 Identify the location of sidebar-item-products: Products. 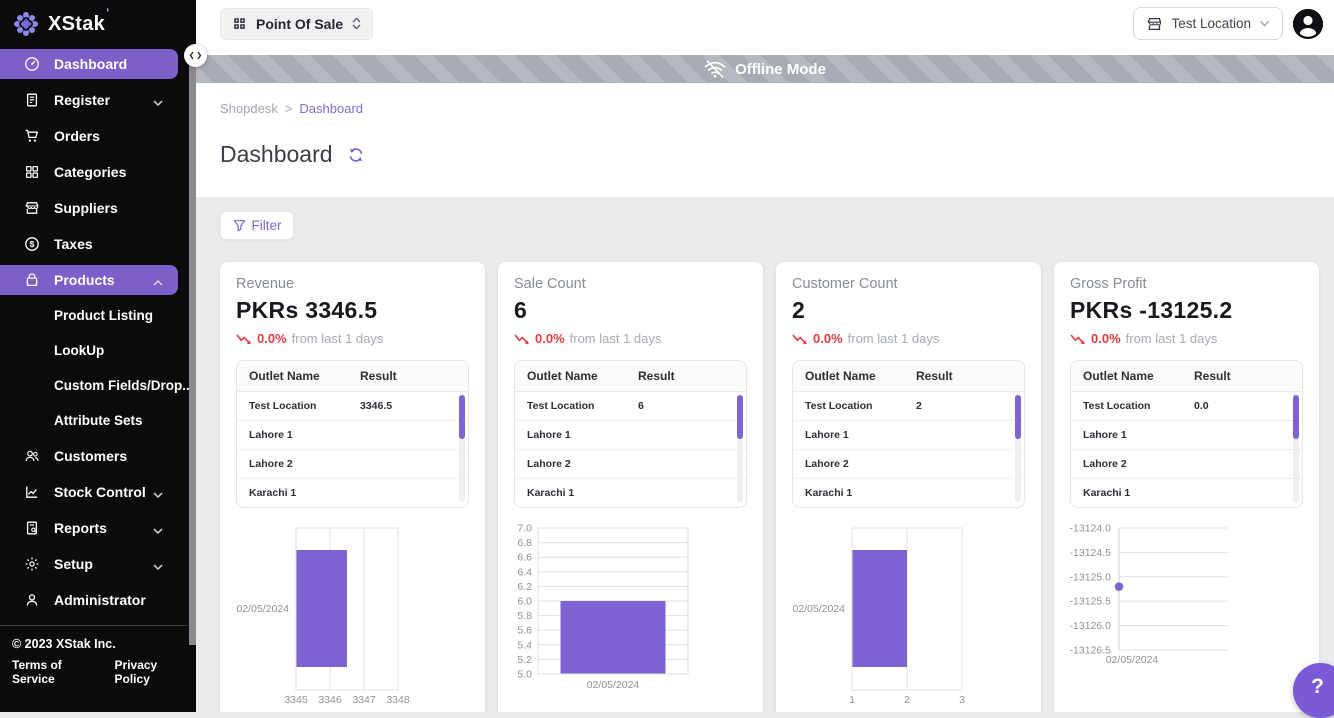
(89, 280).